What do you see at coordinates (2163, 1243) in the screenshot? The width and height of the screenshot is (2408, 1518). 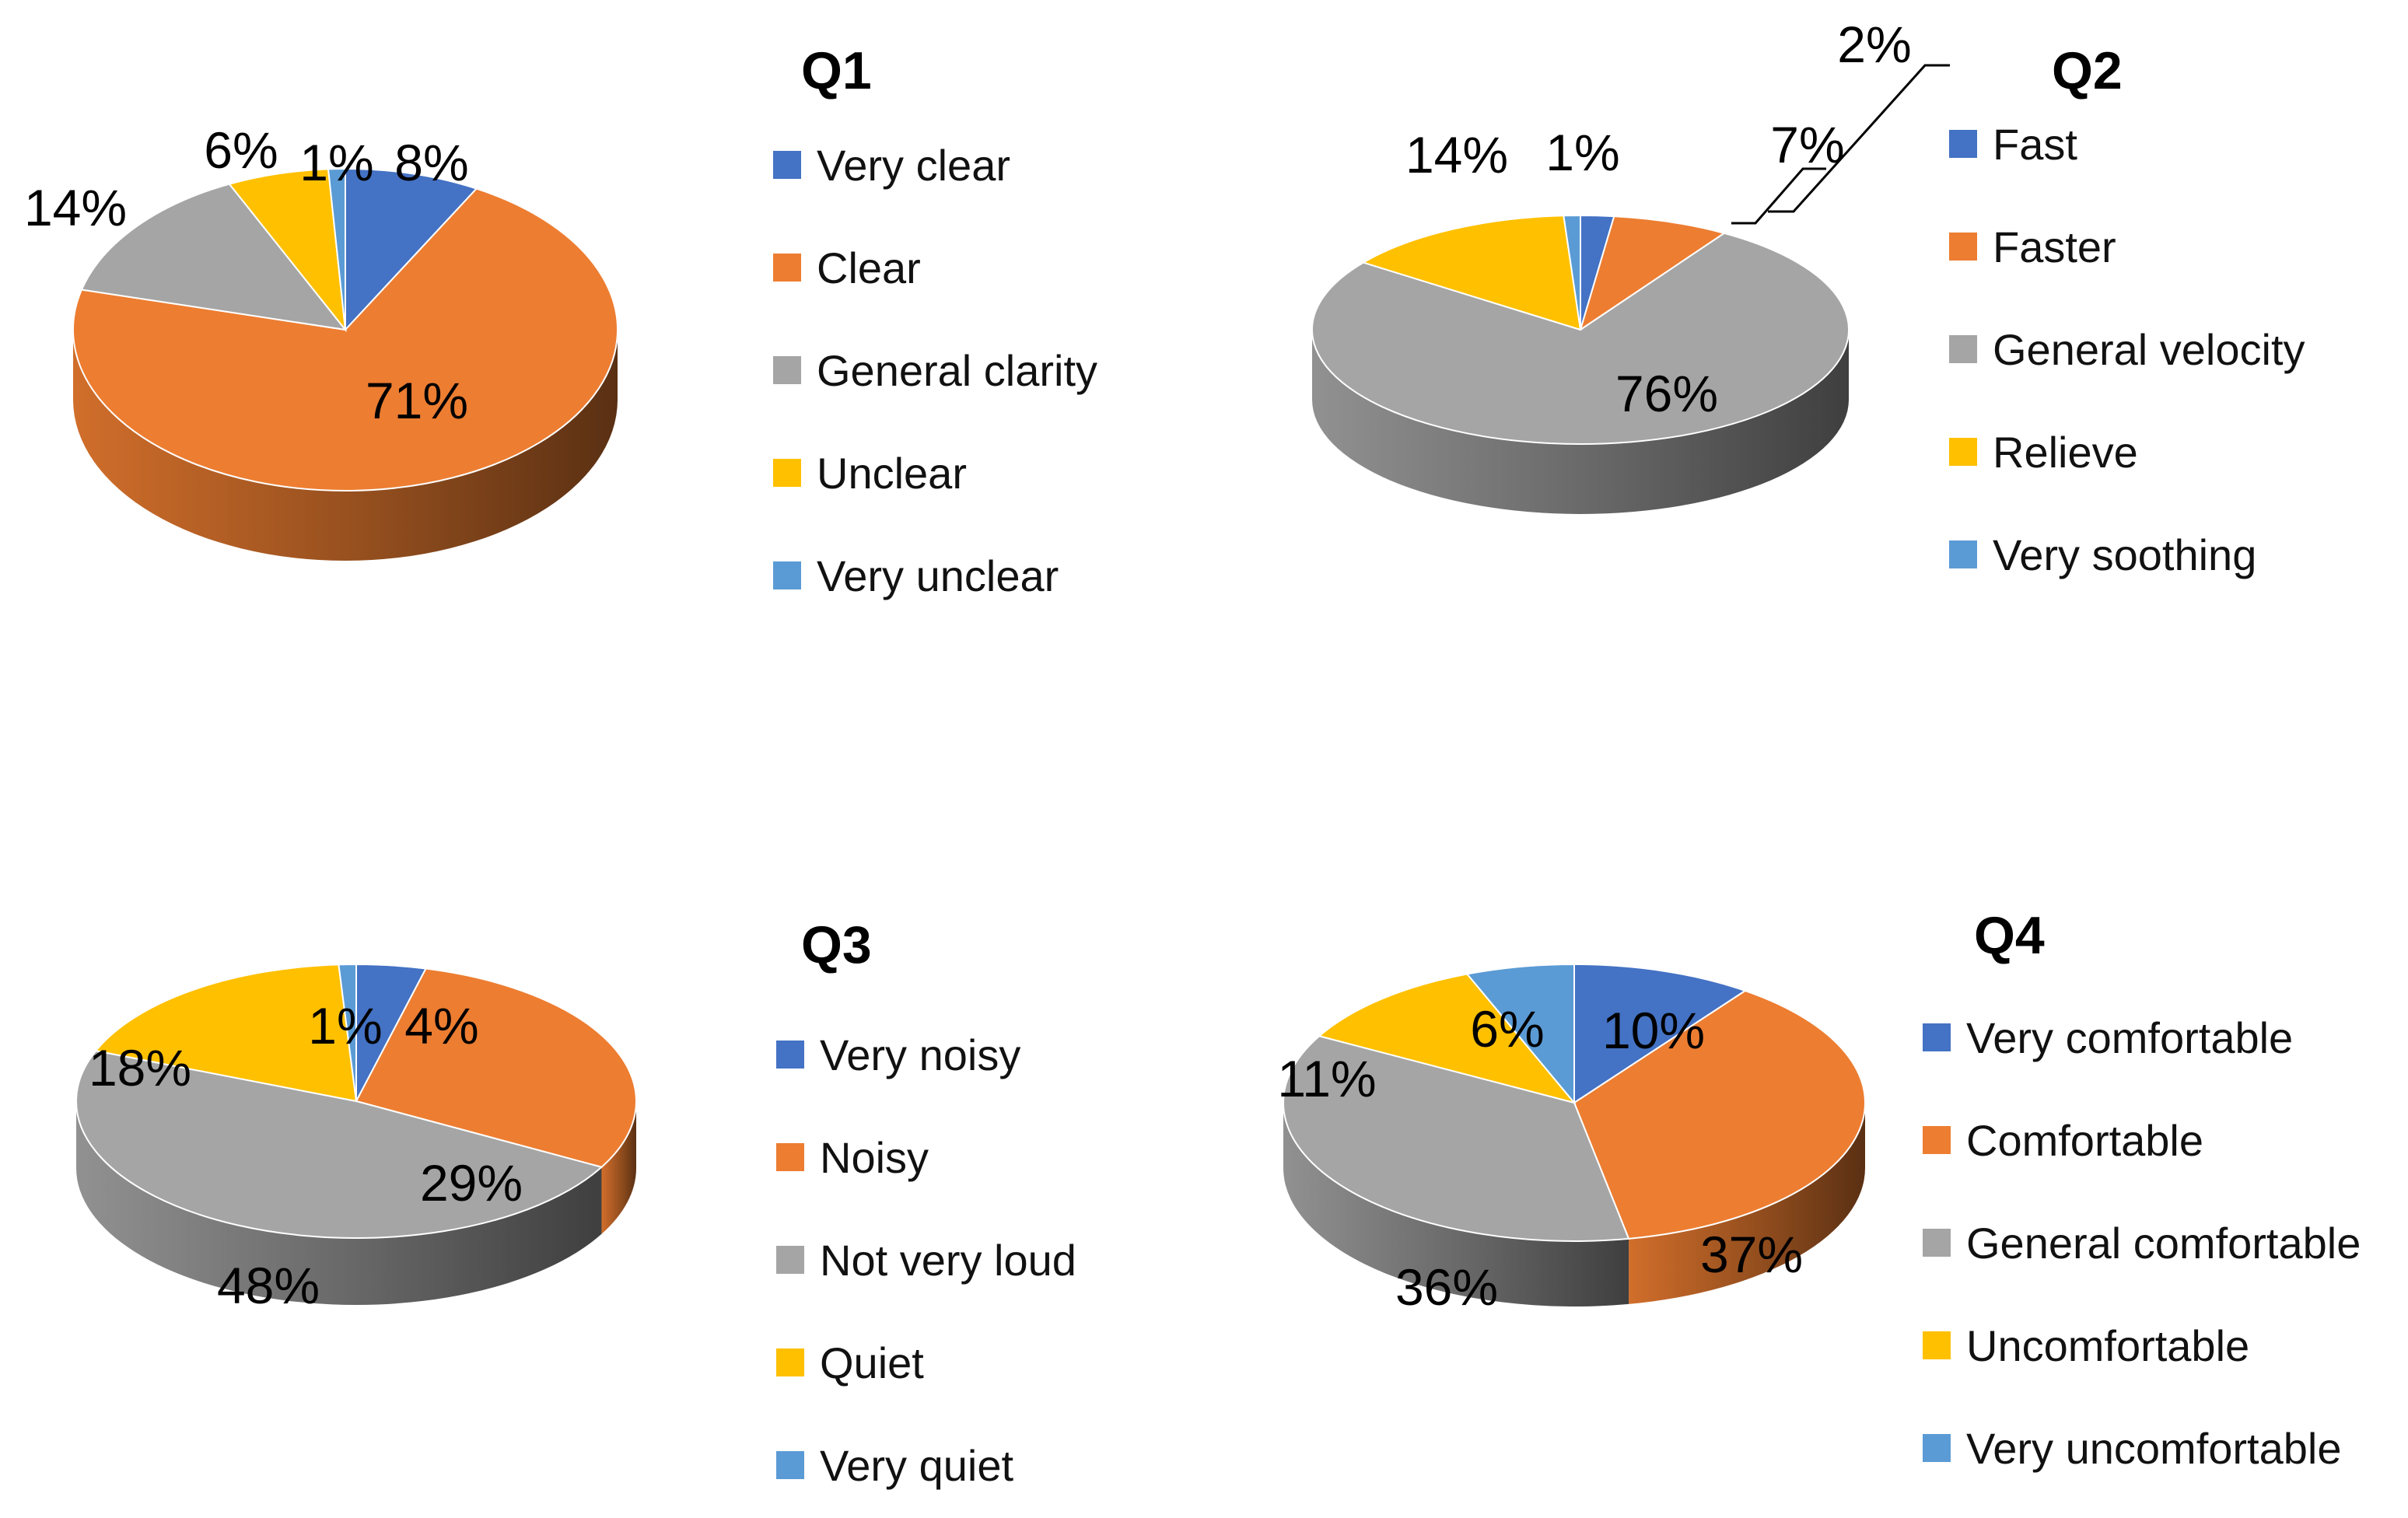 I see `legend-item-label: General comfortable` at bounding box center [2163, 1243].